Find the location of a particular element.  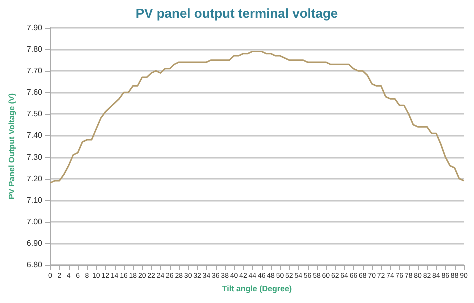

y-tick-label: 7.10 is located at coordinates (35, 200).